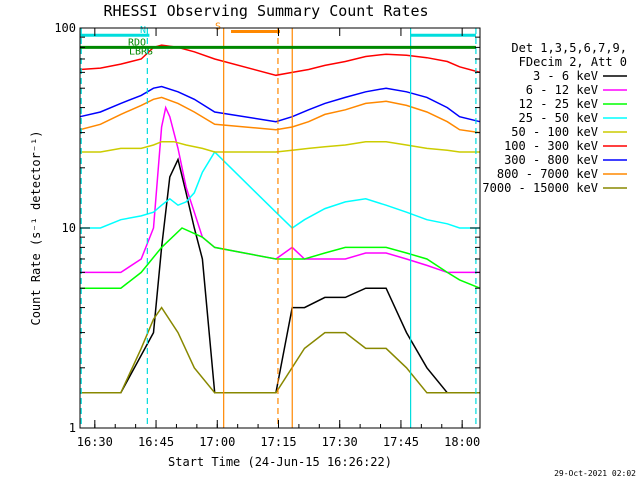 The image size is (640, 480). What do you see at coordinates (558, 118) in the screenshot?
I see `legend-label-4: 25 - 50 keV` at bounding box center [558, 118].